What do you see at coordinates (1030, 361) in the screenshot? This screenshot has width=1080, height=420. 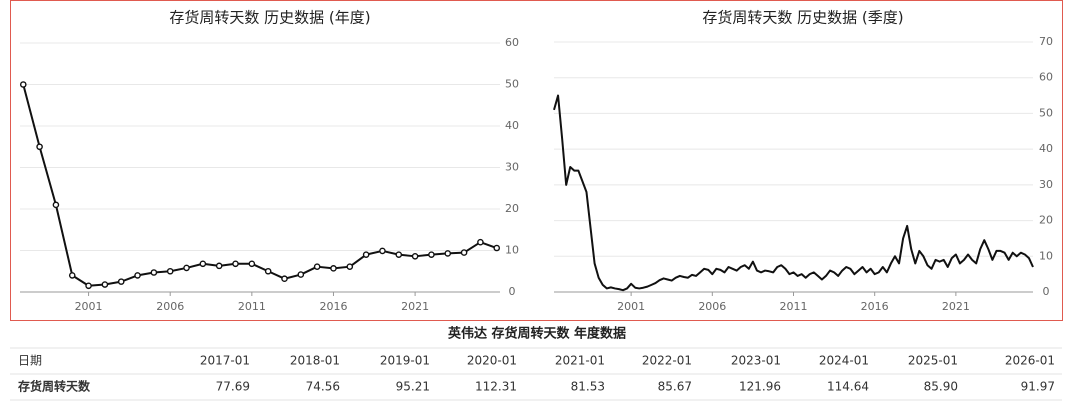 I see `header-cell: 2026-01` at bounding box center [1030, 361].